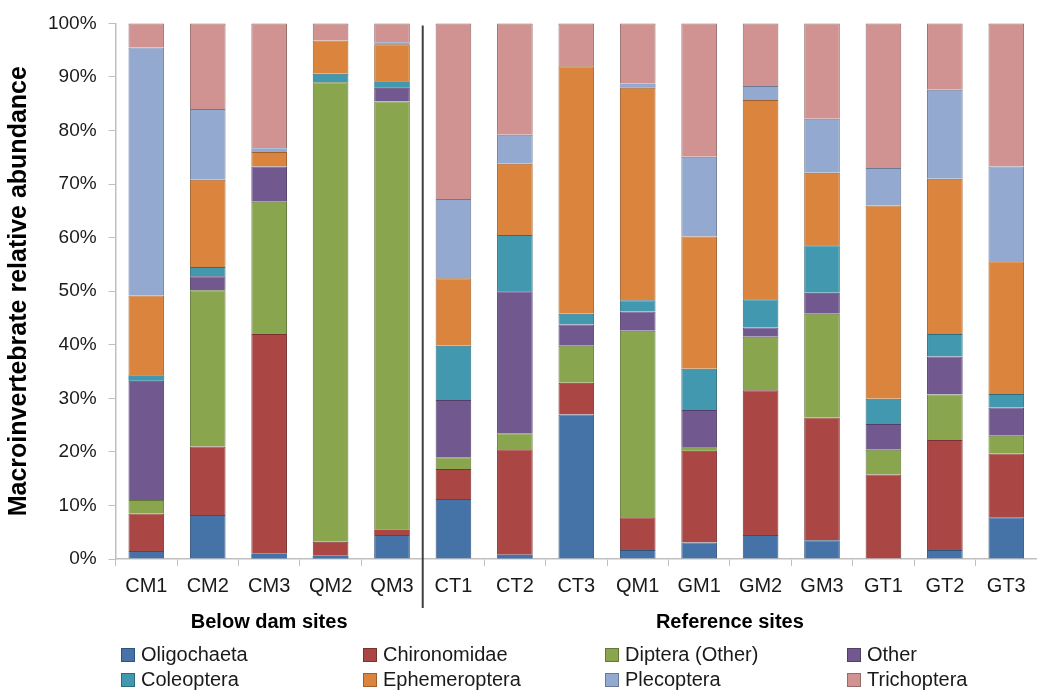 The image size is (1037, 693). Describe the element at coordinates (77, 290) in the screenshot. I see `y-tick-label: 50%` at that location.